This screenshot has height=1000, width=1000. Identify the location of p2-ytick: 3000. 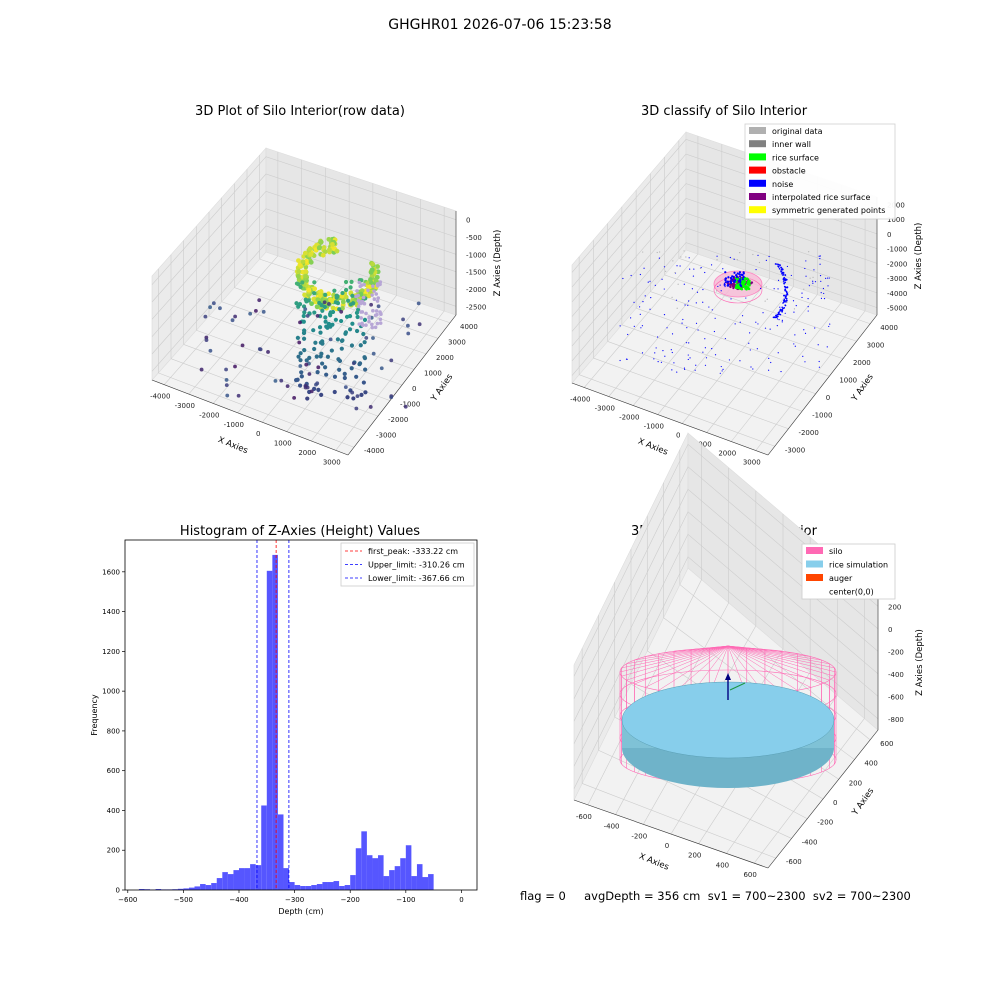
(876, 345).